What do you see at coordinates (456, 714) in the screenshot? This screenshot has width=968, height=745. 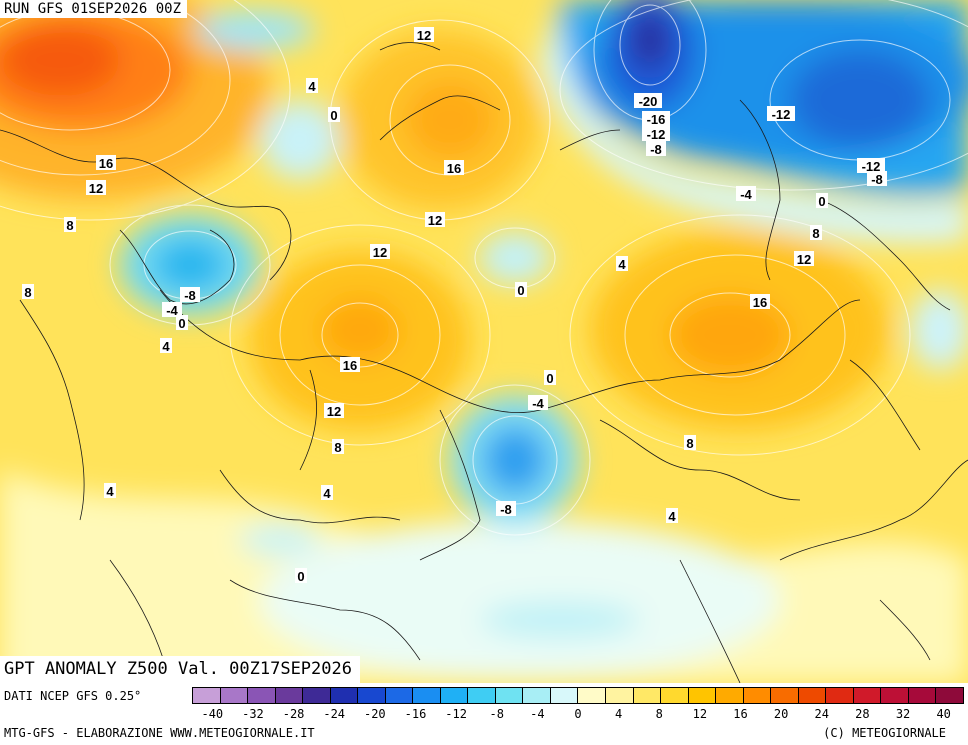 I see `color-scale-tick: -12` at bounding box center [456, 714].